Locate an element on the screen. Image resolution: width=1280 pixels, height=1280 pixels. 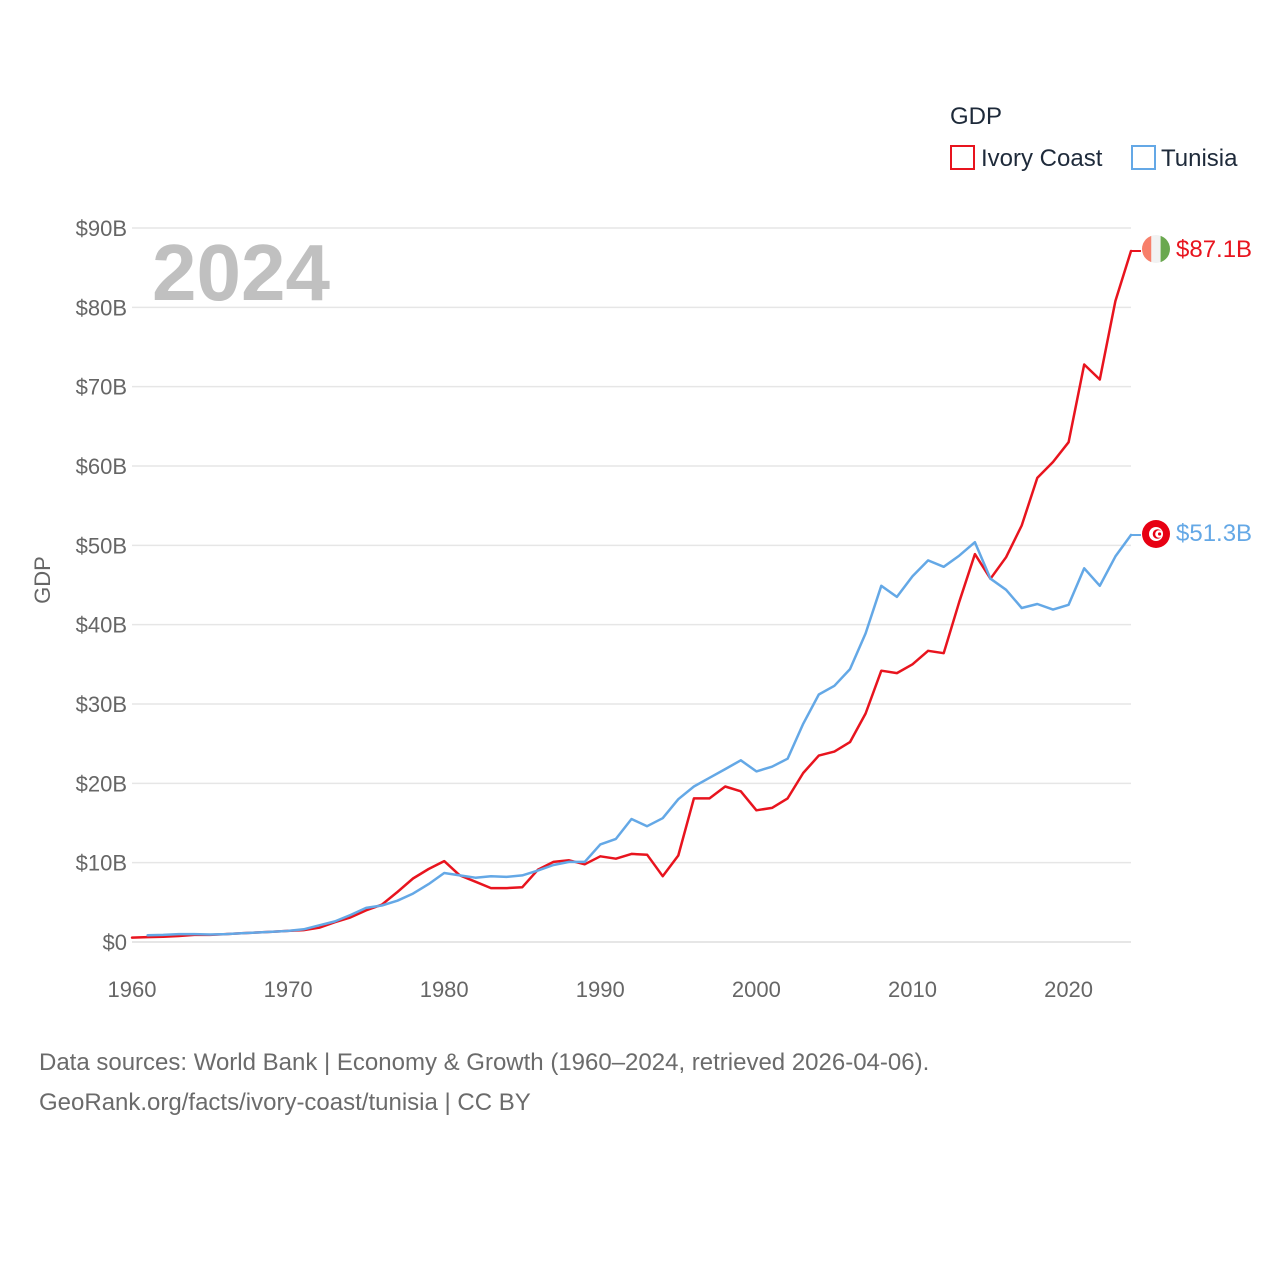
y-tick-label: $50B is located at coordinates (101, 545).